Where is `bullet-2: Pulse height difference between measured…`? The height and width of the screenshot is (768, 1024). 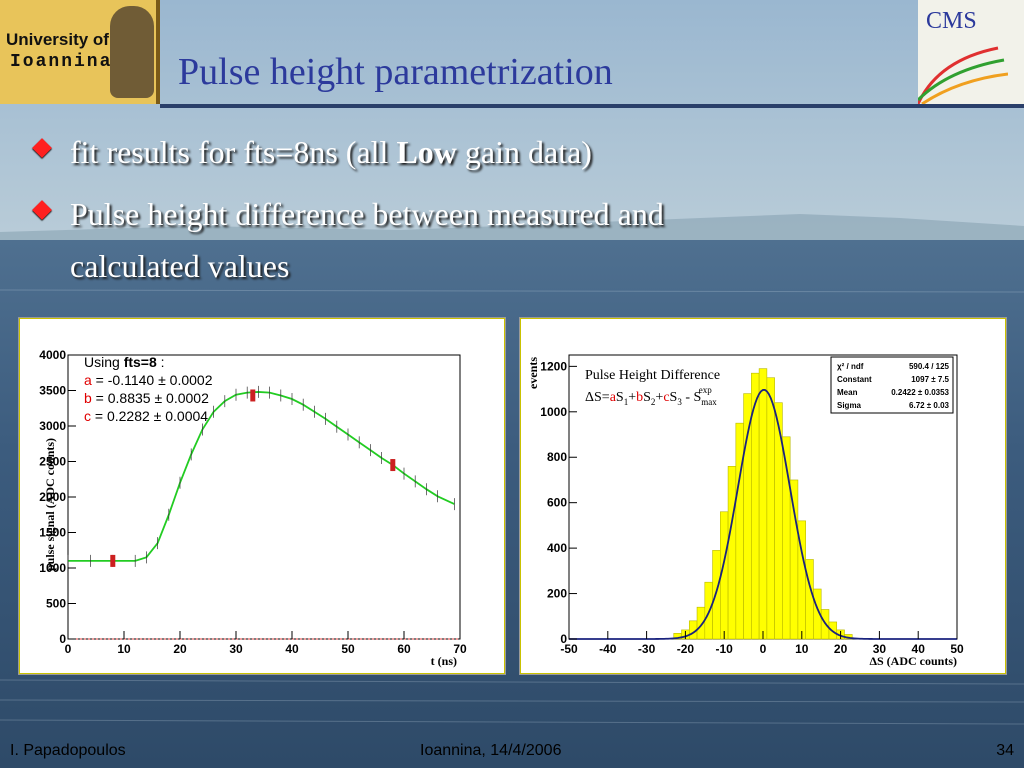 bullet-2: Pulse height difference between measured… is located at coordinates (512, 240).